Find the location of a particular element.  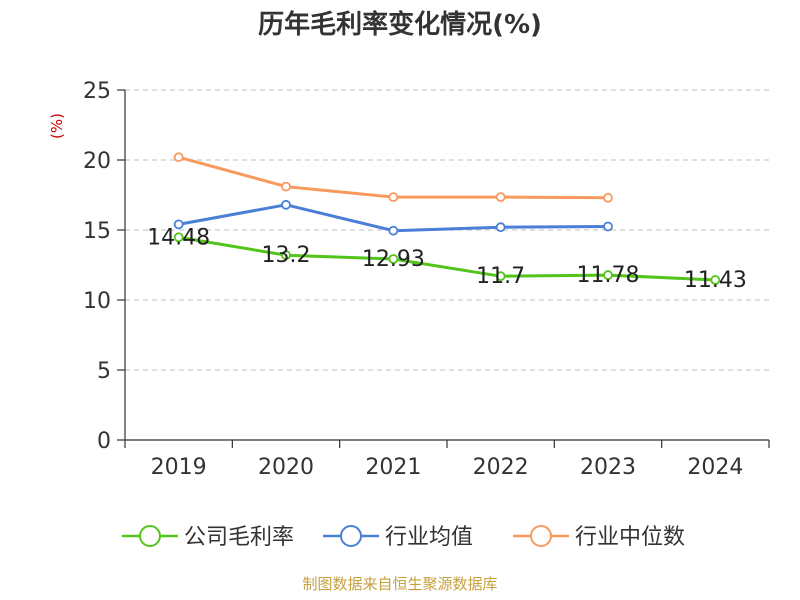

data-label: 14.48 is located at coordinates (178, 237).